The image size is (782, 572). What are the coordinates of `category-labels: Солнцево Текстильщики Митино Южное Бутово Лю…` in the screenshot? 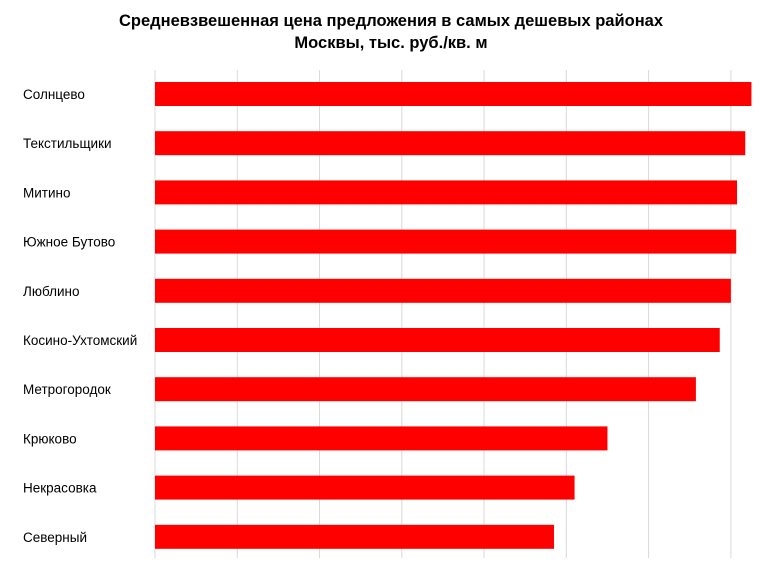 It's located at (80, 316).